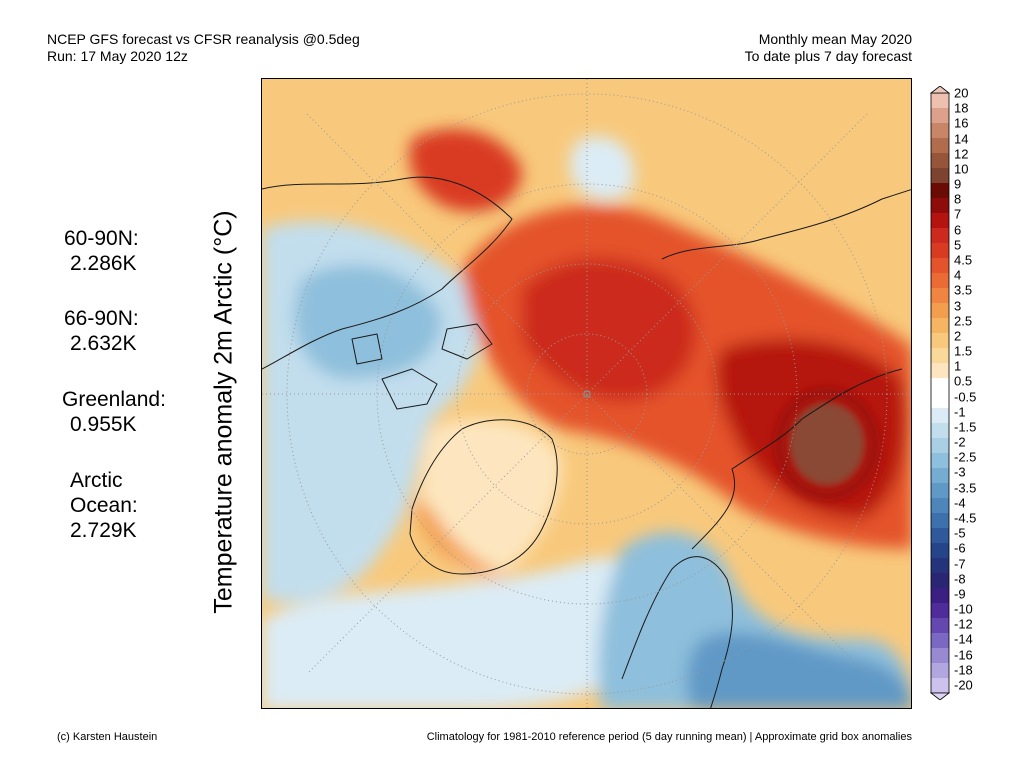 The height and width of the screenshot is (768, 1024). Describe the element at coordinates (961, 139) in the screenshot. I see `colorbar-tick-label: 14` at that location.